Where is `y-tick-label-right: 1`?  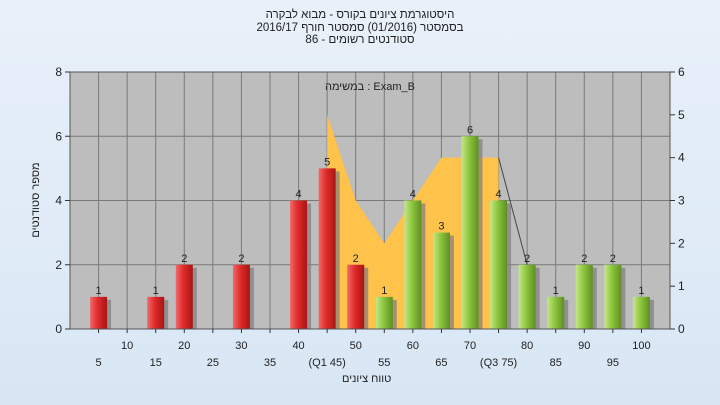
y-tick-label-right: 1 is located at coordinates (681, 286).